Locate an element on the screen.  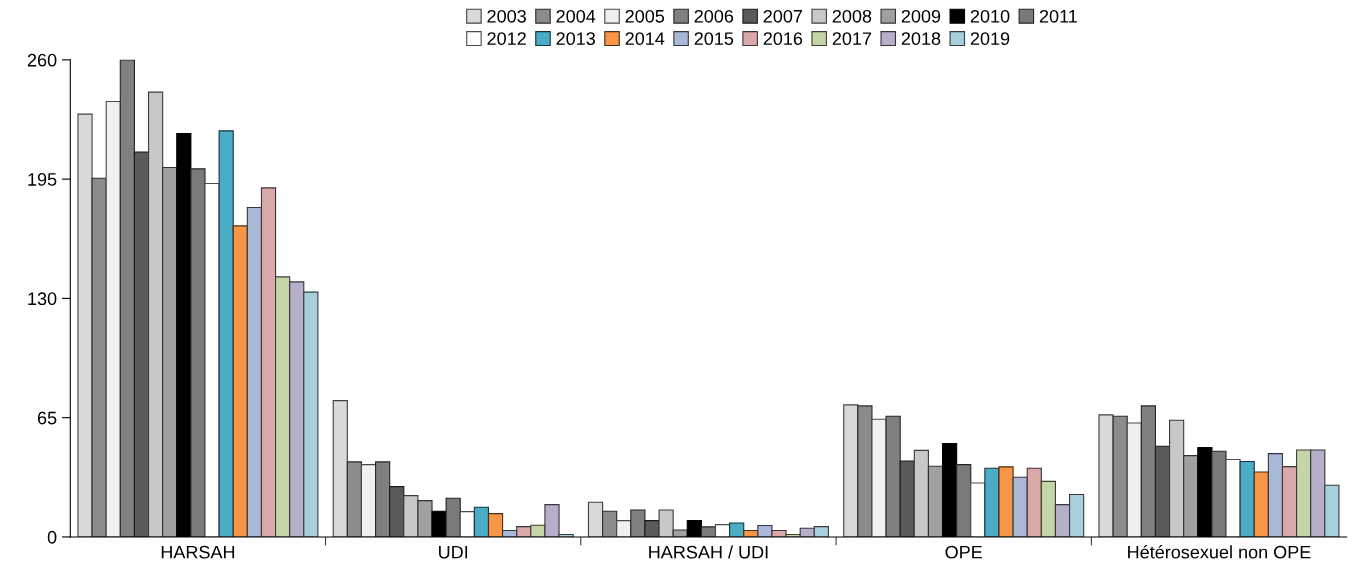
y-tick-label: 260 is located at coordinates (42, 60).